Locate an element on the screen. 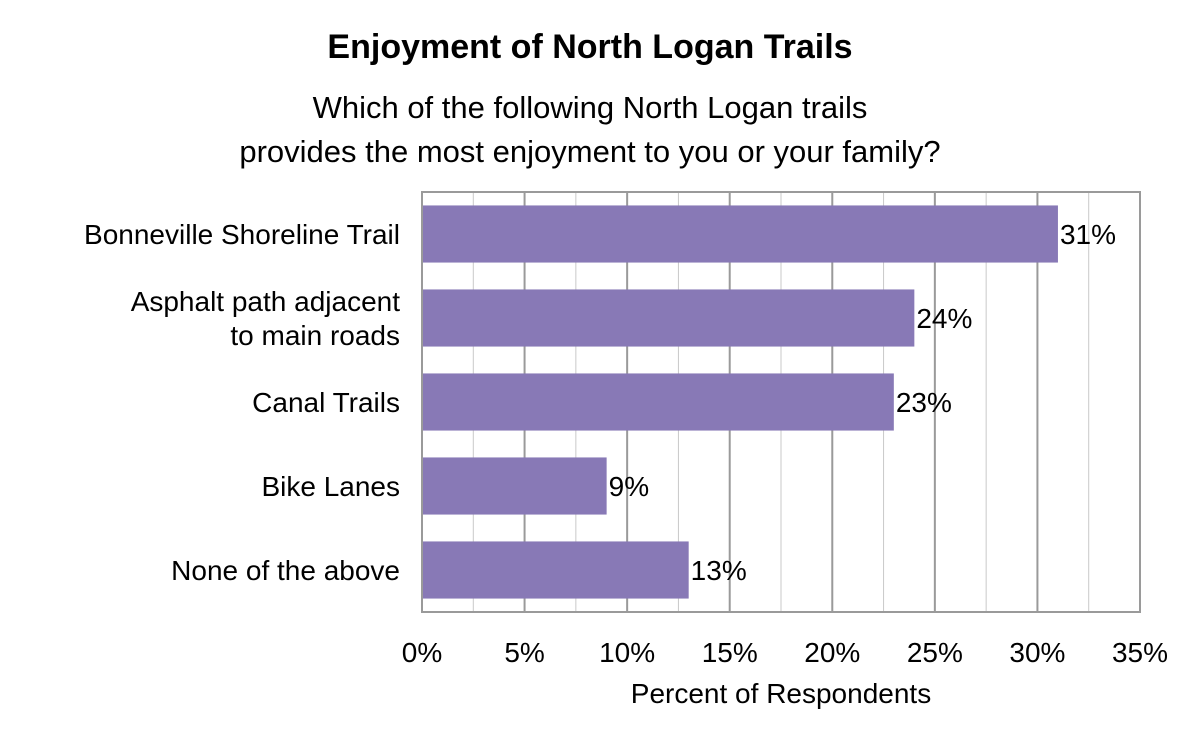  category-label: to main roads is located at coordinates (315, 335).